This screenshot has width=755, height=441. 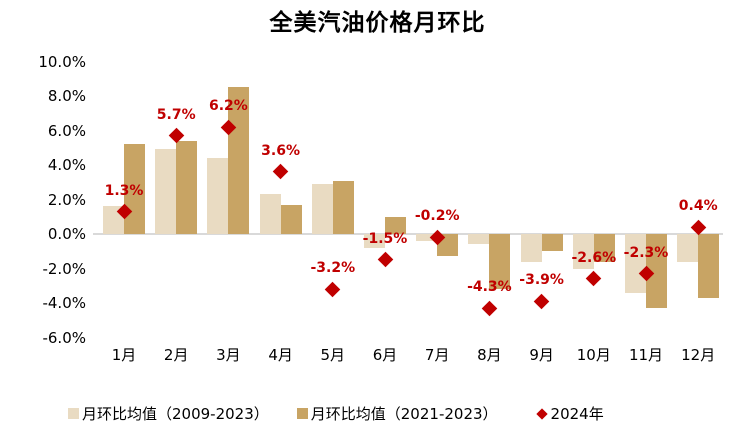 I want to click on x-axis-label: 7月, so click(x=437, y=355).